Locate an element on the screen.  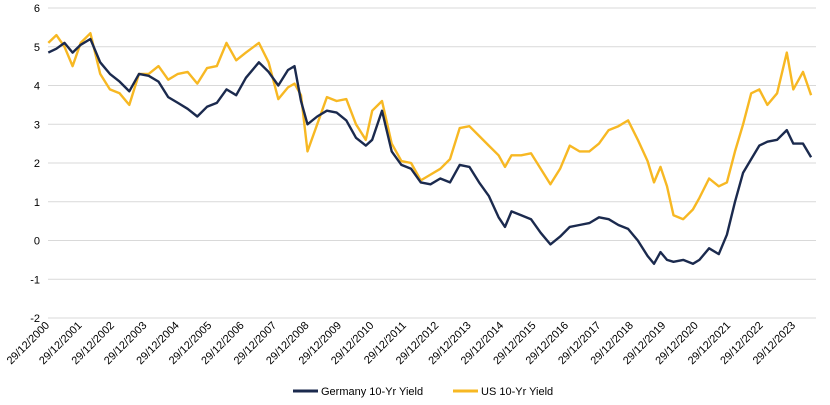
y-tick-label: 3 is located at coordinates (37, 125).